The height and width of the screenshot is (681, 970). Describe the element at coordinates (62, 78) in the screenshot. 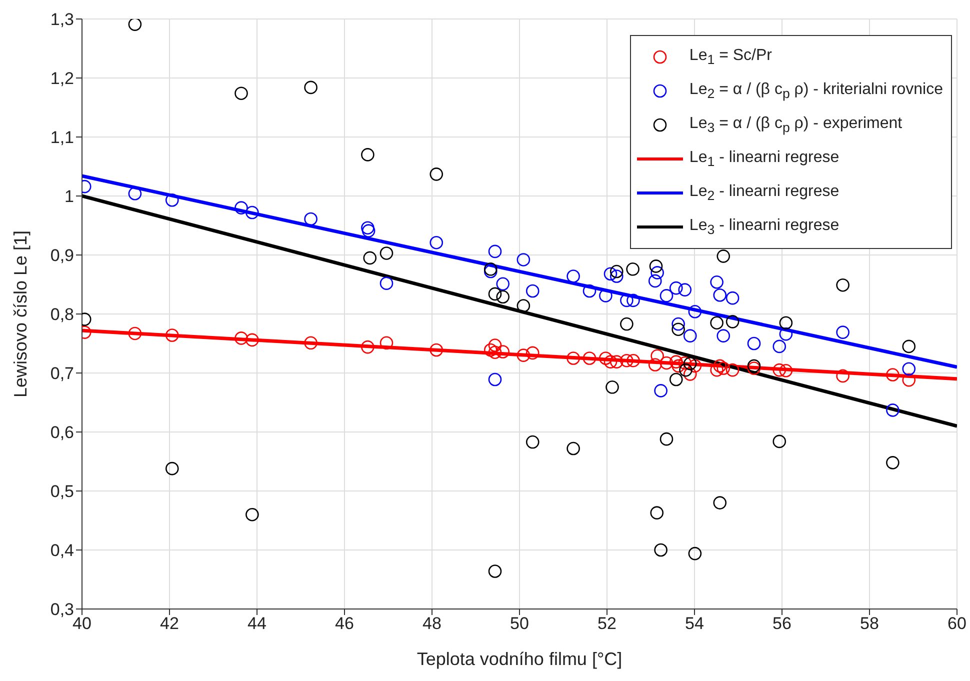

I see `y-tick-label: 1,2` at that location.